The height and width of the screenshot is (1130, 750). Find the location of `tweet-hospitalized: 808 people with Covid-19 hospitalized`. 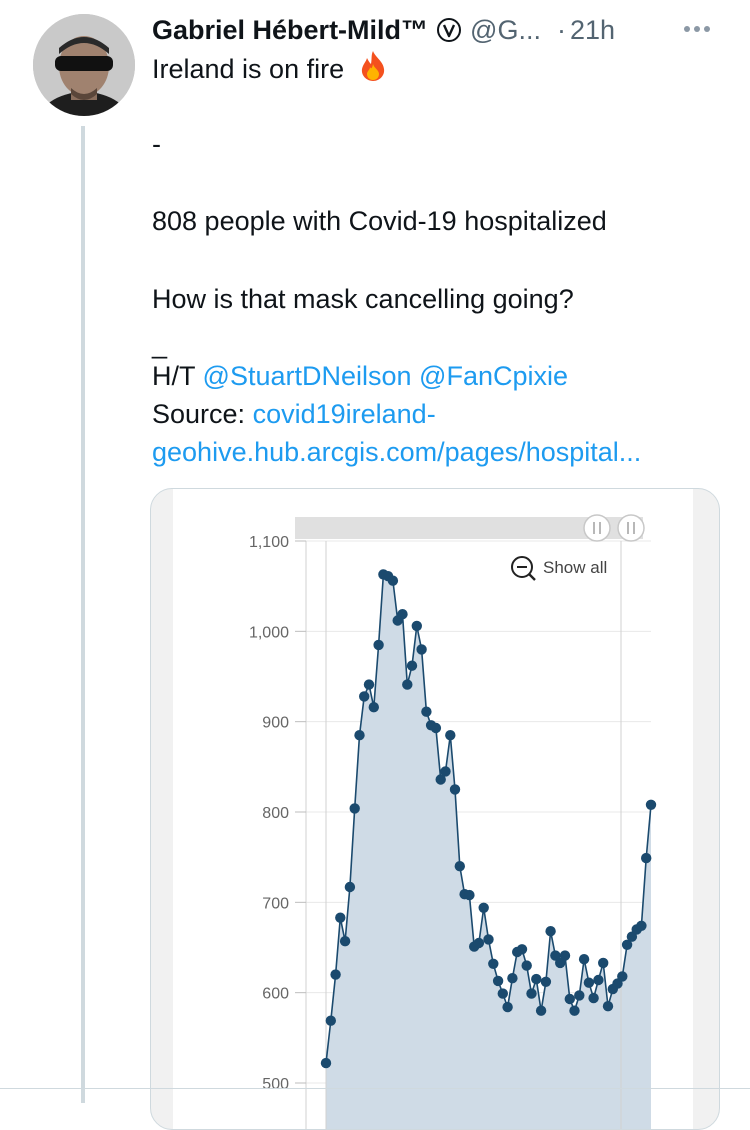

tweet-hospitalized: 808 people with Covid-19 hospitalized is located at coordinates (379, 221).